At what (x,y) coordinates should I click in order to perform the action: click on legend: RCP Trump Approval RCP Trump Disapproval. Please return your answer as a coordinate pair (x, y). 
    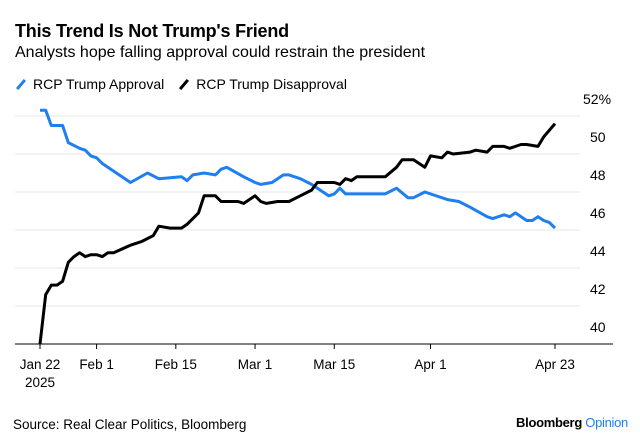
    Looking at the image, I should click on (181, 84).